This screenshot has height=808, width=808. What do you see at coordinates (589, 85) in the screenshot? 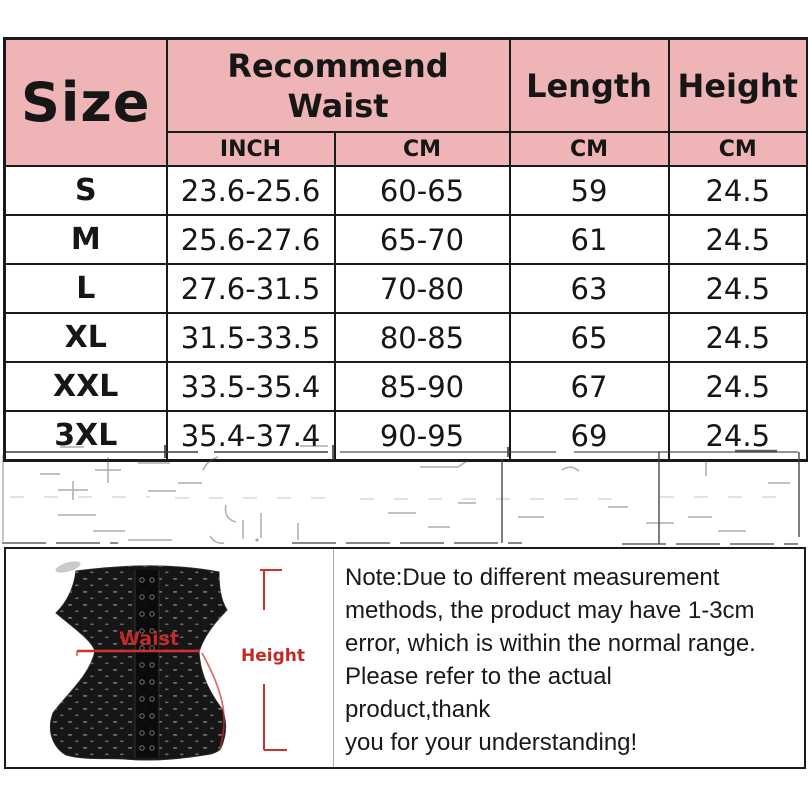
I see `header-length: Length` at bounding box center [589, 85].